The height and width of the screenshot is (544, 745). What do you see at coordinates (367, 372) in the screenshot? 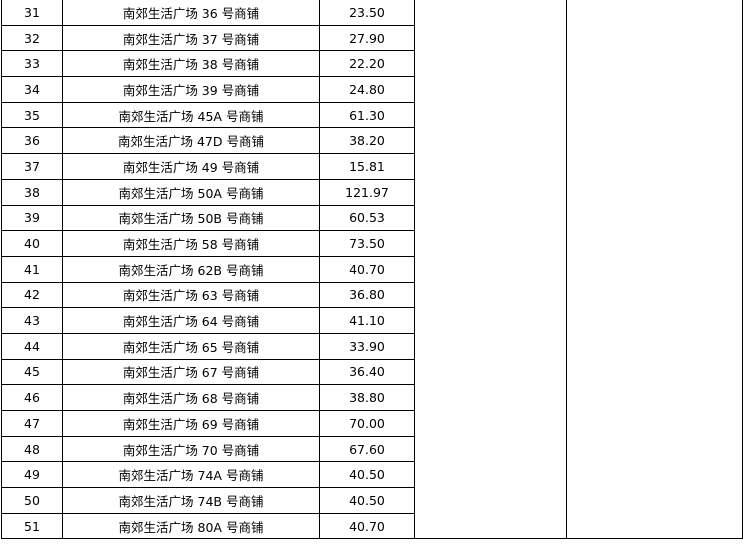
I see `shop-area: 36.40` at bounding box center [367, 372].